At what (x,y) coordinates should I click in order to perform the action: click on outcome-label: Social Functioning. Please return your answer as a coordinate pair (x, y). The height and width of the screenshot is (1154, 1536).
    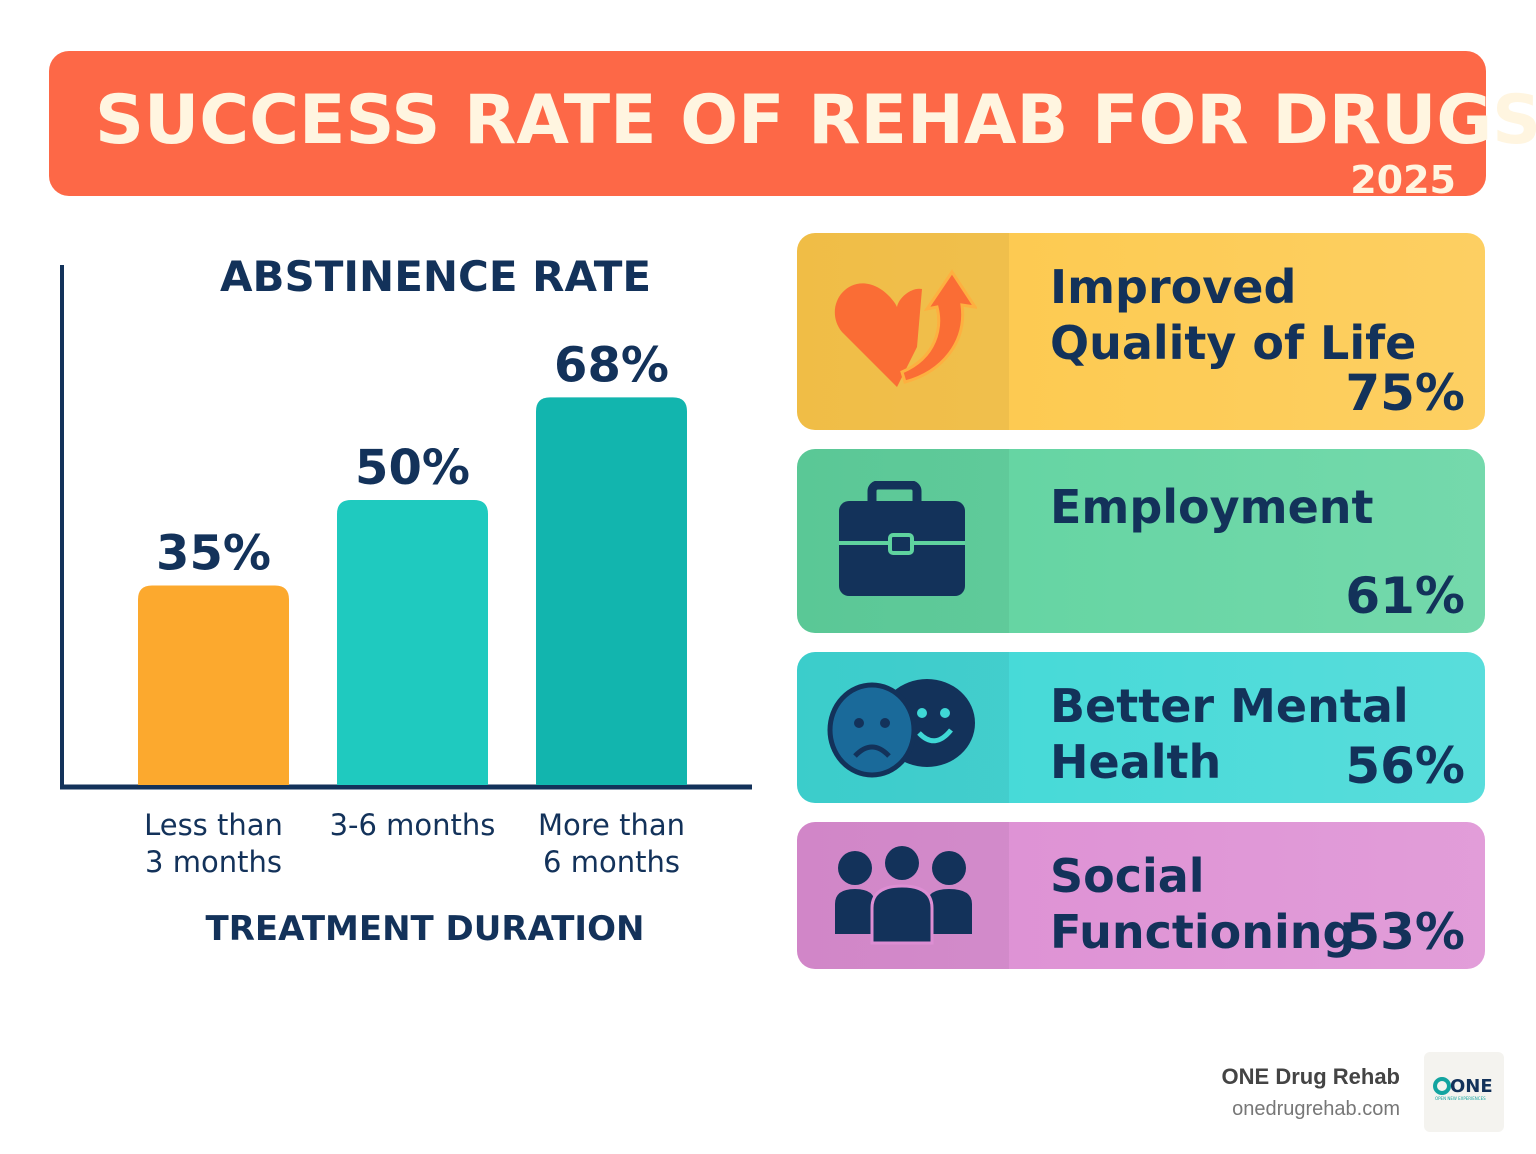
    Looking at the image, I should click on (1203, 904).